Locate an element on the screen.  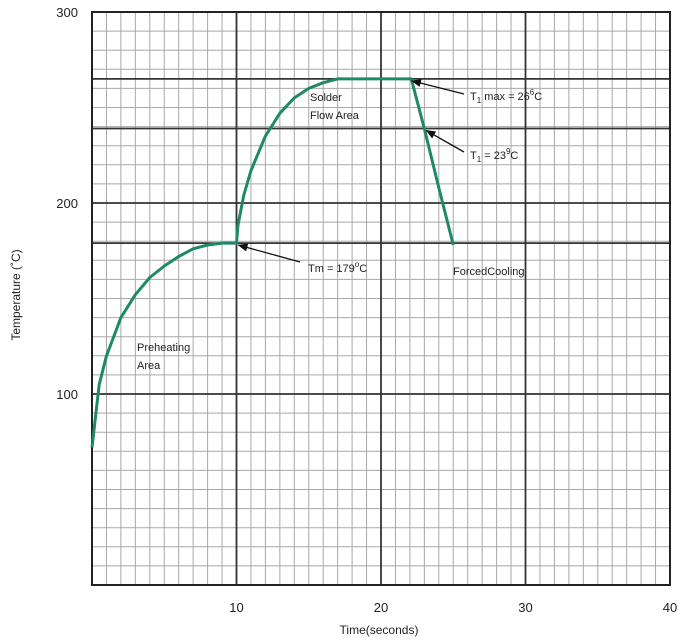
x-tick-label: 40 is located at coordinates (670, 607).